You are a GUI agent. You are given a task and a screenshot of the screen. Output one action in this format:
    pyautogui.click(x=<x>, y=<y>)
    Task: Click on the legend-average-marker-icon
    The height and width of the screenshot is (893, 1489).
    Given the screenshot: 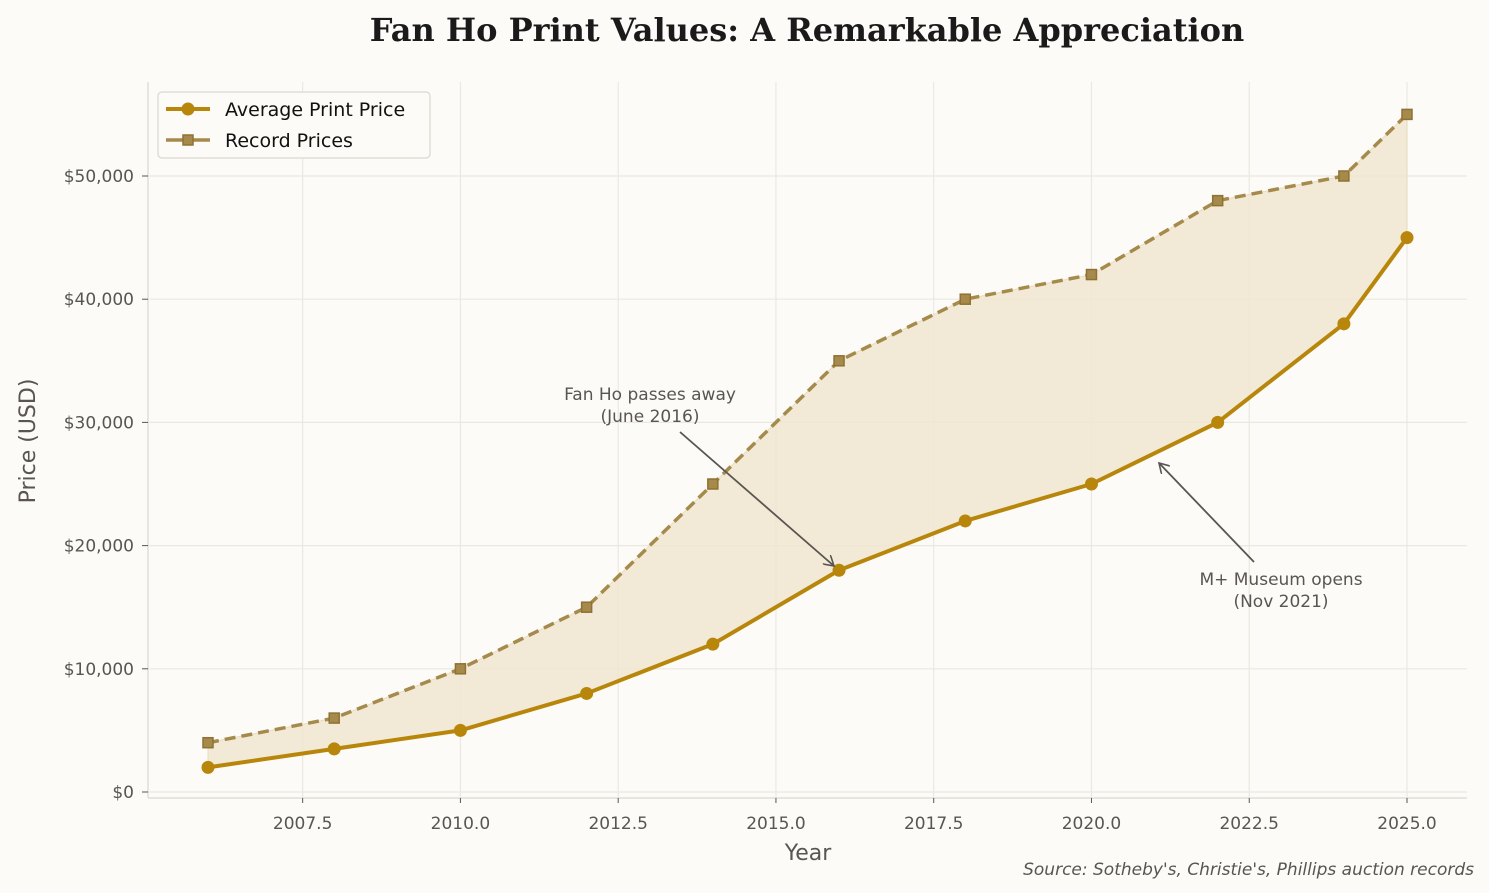 What is the action you would take?
    pyautogui.click(x=188, y=109)
    